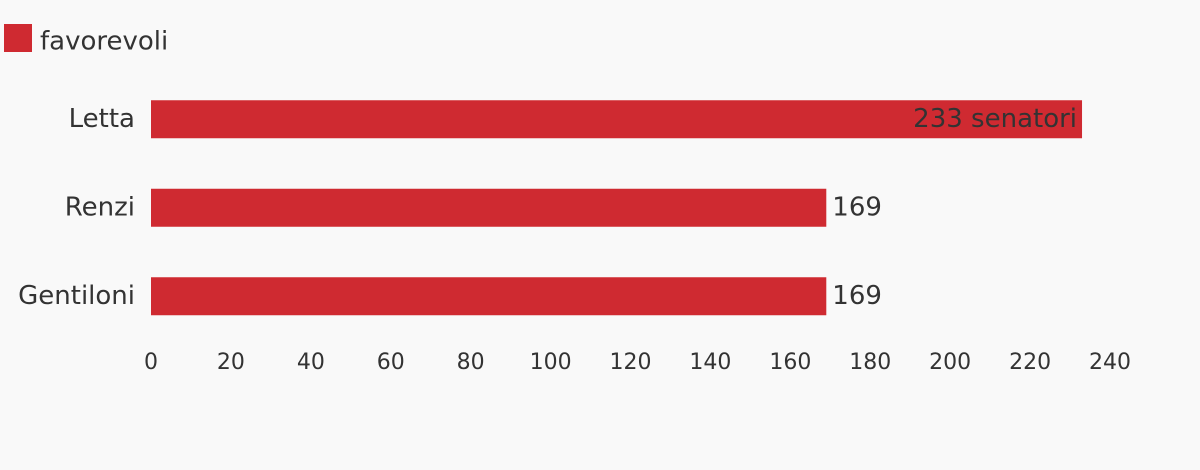  I want to click on x-tick-label: 140, so click(710, 362).